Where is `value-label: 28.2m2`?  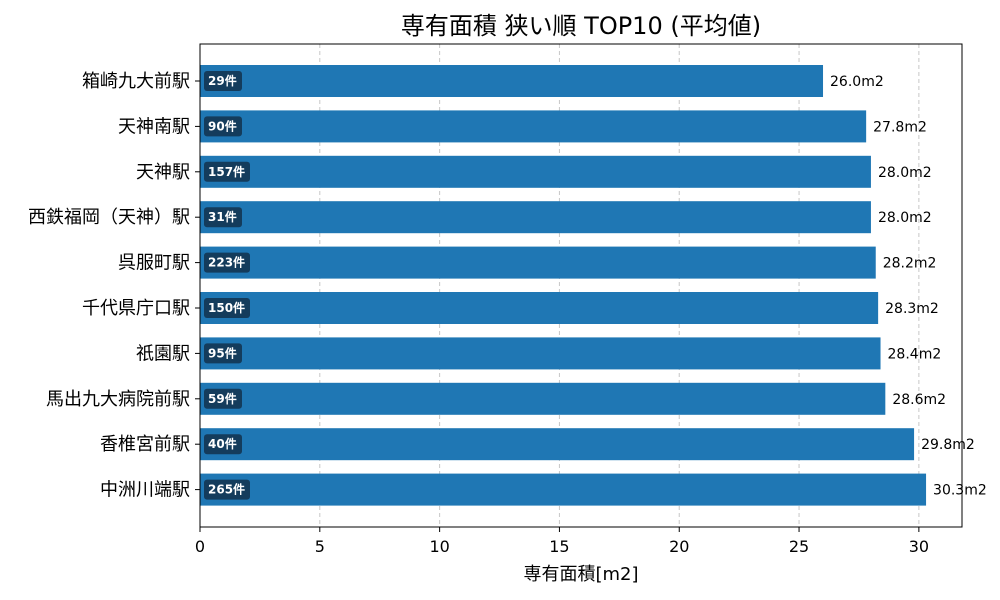
value-label: 28.2m2 is located at coordinates (910, 264).